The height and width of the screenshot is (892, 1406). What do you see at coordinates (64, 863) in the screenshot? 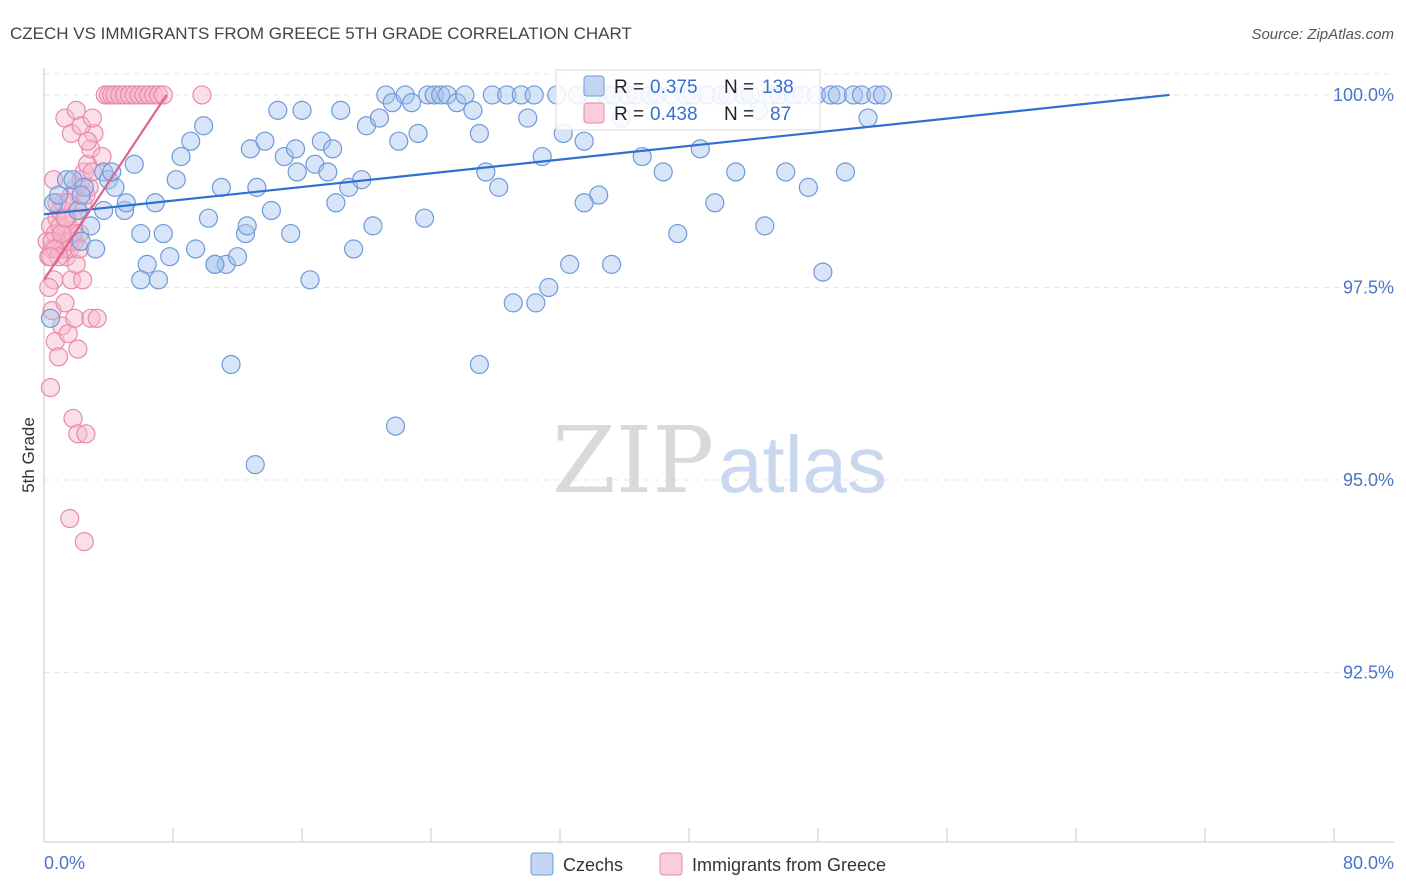
I see `x-tick-label-min: 0.0%` at bounding box center [64, 863].